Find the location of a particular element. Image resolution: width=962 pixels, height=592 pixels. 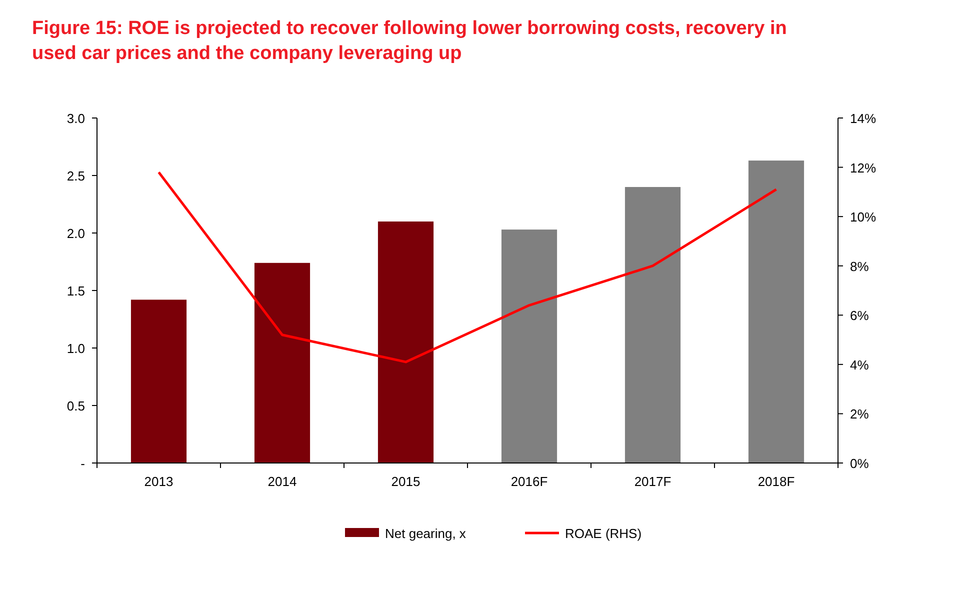

x-tick-label: 2013 is located at coordinates (159, 481).